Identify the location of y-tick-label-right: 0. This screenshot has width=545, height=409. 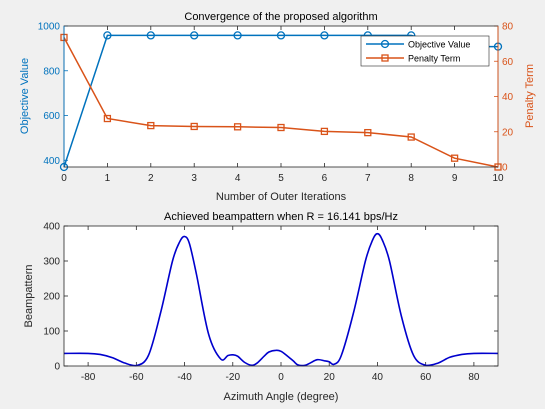
(505, 168).